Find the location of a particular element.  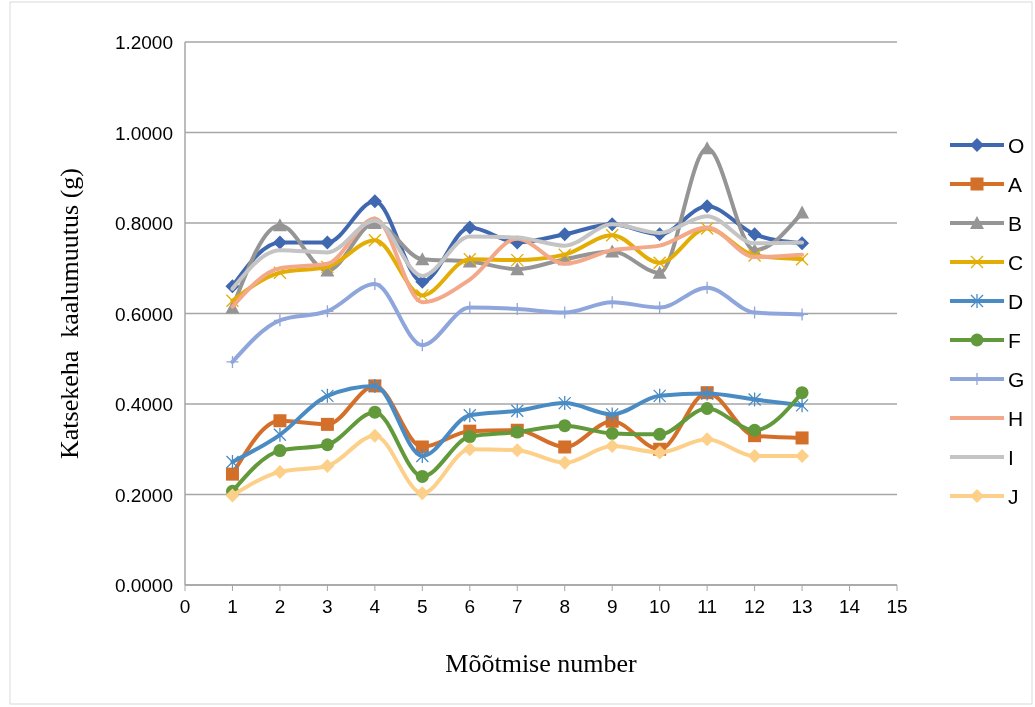

legend-label: O is located at coordinates (1016, 145).